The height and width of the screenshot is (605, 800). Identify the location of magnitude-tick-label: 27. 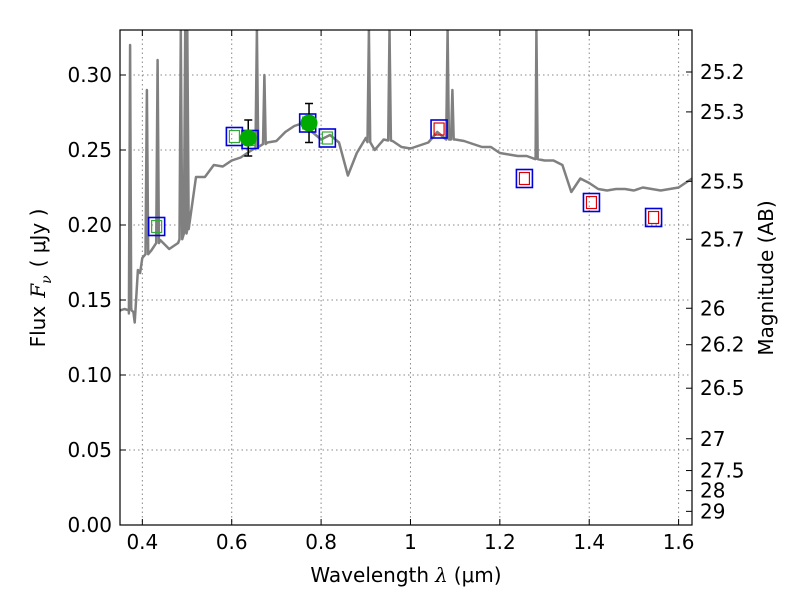
(712, 439).